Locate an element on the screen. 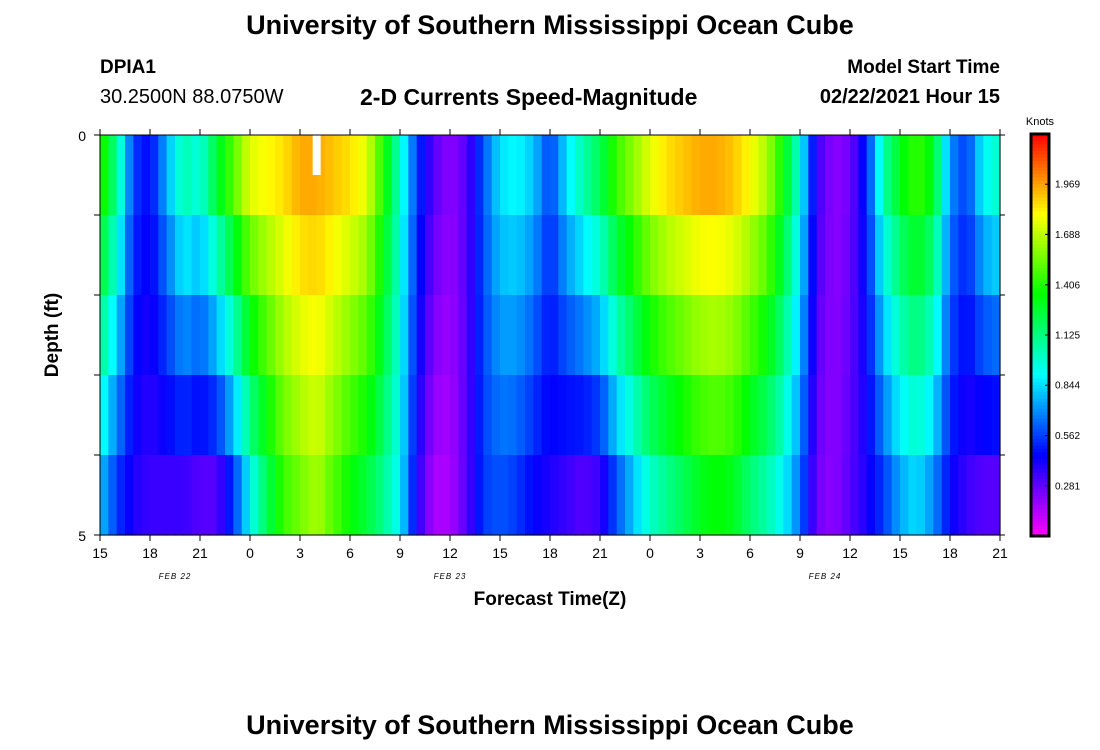  colorbar-tick-label: 1.406 is located at coordinates (1067, 285).